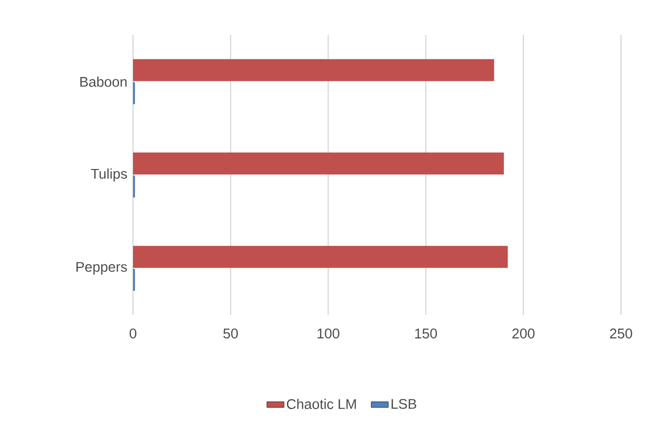 The width and height of the screenshot is (666, 442). Describe the element at coordinates (404, 403) in the screenshot. I see `legend-label: LSB` at that location.